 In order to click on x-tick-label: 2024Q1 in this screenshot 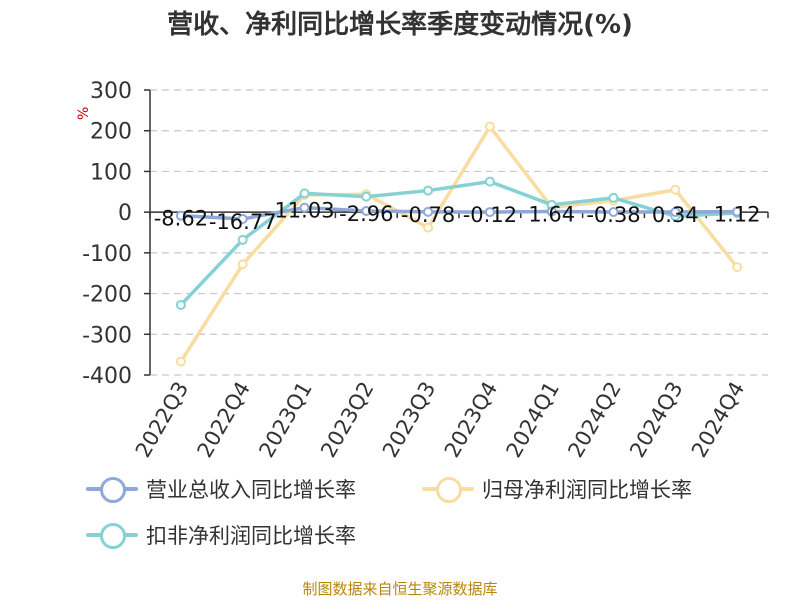, I will do `click(533, 420)`.